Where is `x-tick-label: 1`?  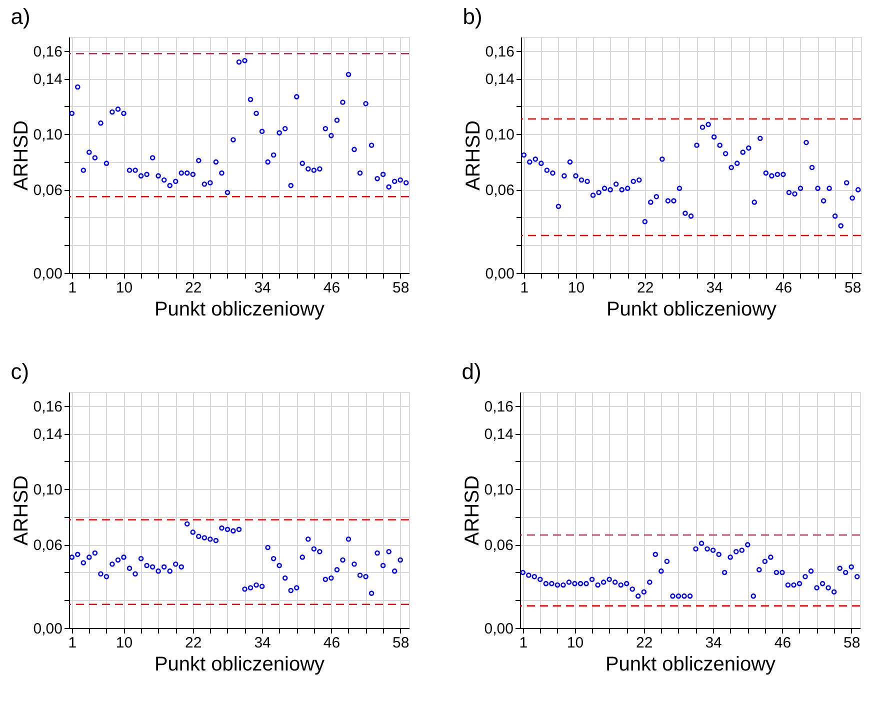
x-tick-label: 1 is located at coordinates (72, 643).